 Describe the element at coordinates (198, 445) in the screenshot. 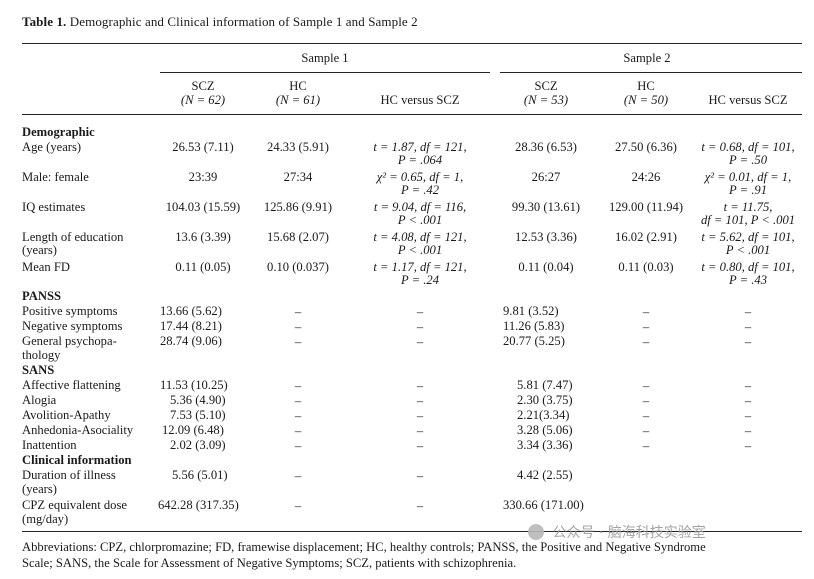

I see `cell-inatt-s1-scz: 2.02 (3.09)` at that location.